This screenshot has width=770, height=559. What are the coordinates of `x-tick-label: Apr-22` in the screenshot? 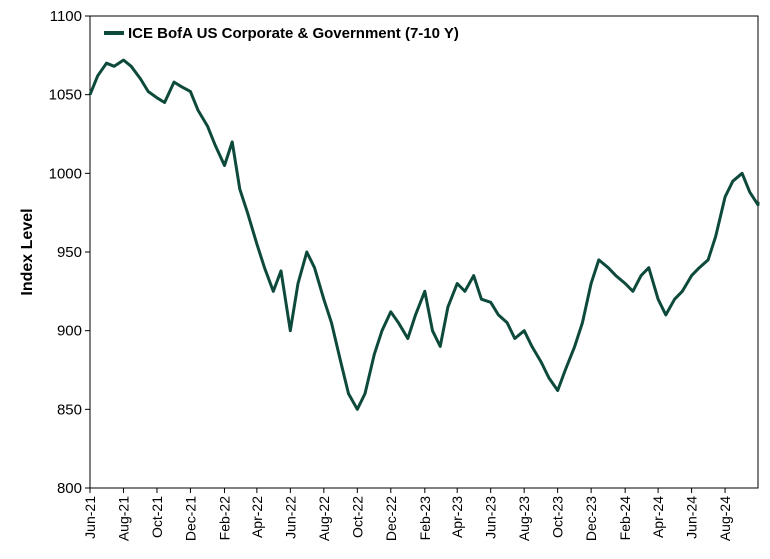 It's located at (257, 517).